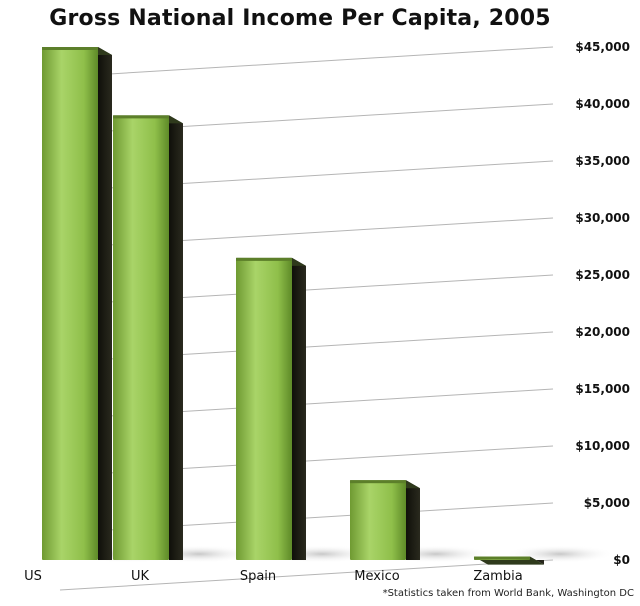 The width and height of the screenshot is (640, 606). Describe the element at coordinates (140, 576) in the screenshot. I see `x-tick-label: UK` at that location.